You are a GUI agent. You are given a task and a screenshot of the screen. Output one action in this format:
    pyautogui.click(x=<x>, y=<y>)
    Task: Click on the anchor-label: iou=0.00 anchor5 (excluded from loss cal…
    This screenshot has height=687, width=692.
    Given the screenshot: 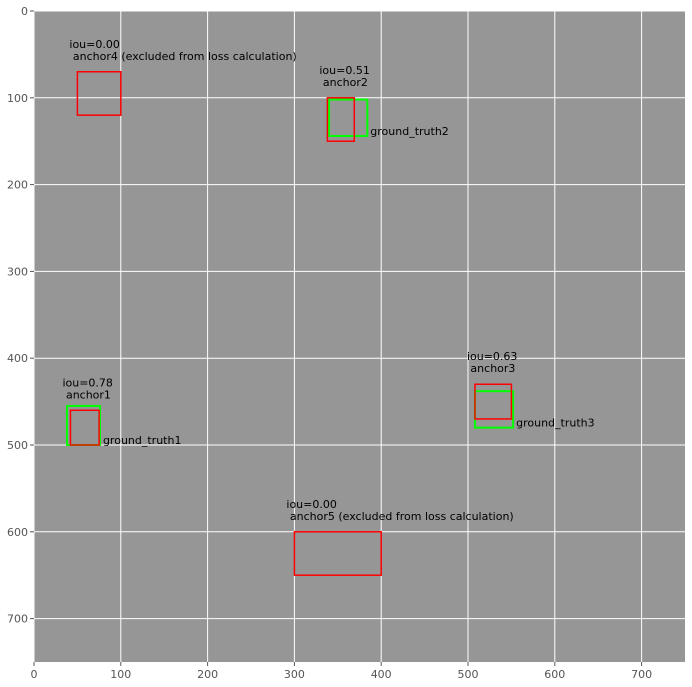 What is the action you would take?
    pyautogui.click(x=399, y=510)
    